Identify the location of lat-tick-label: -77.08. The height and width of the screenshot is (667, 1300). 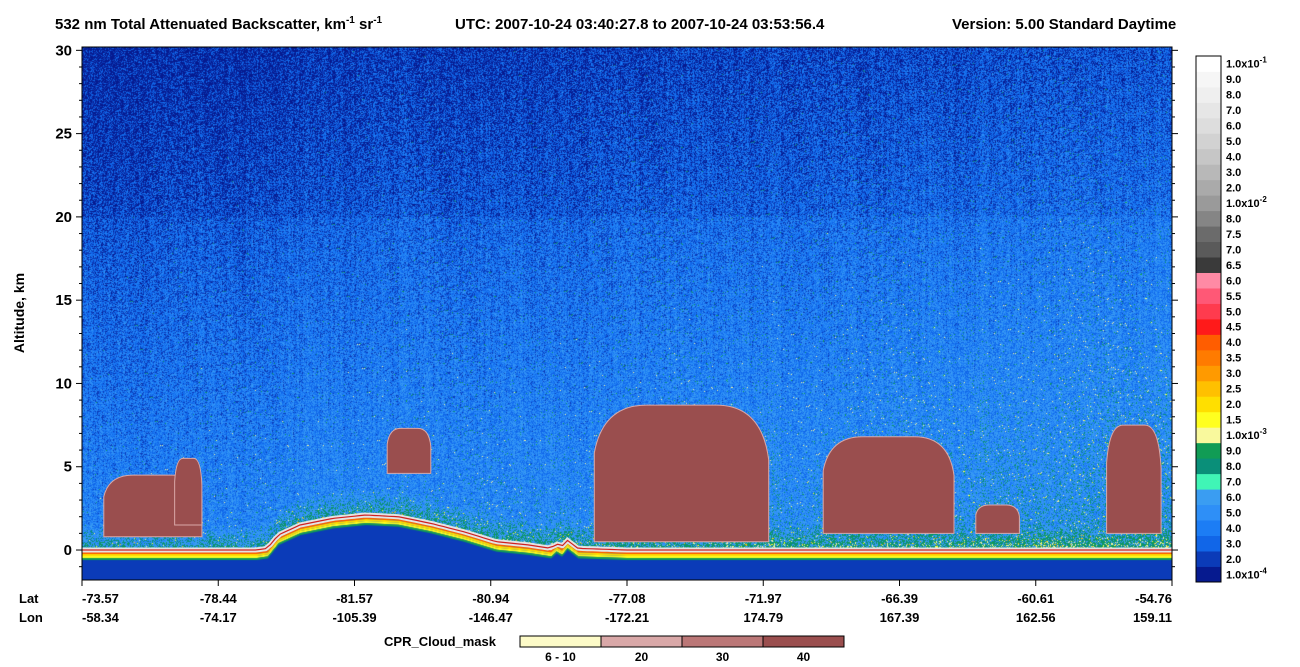
(627, 598).